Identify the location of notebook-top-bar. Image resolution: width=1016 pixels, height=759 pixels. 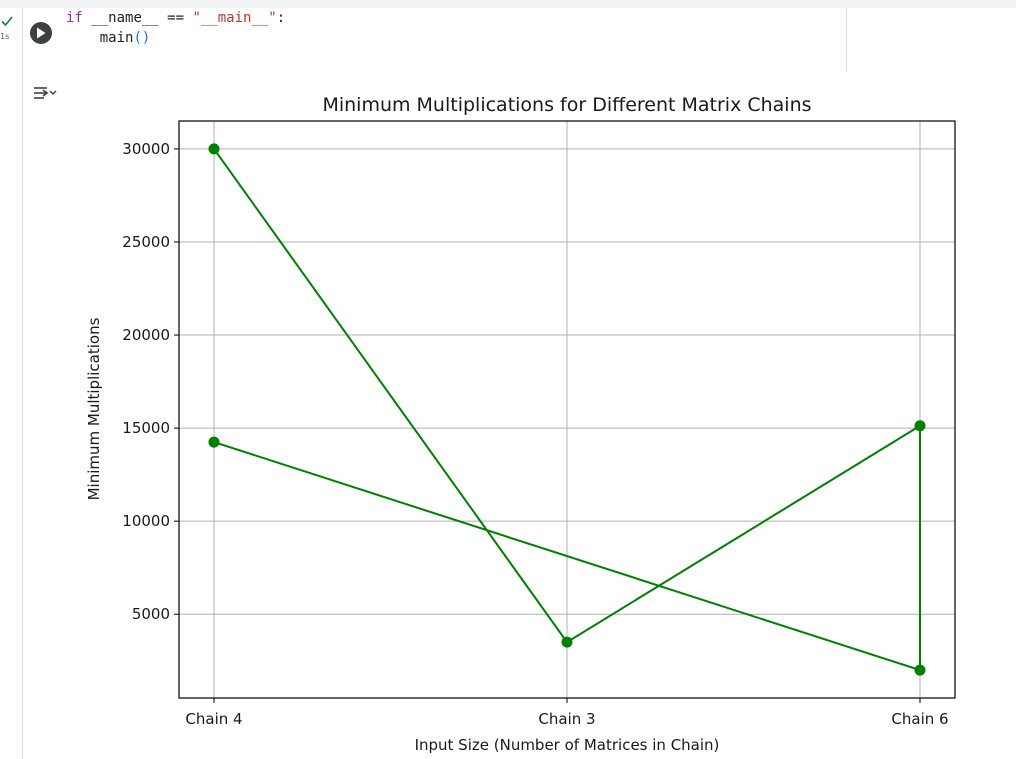
(508, 4).